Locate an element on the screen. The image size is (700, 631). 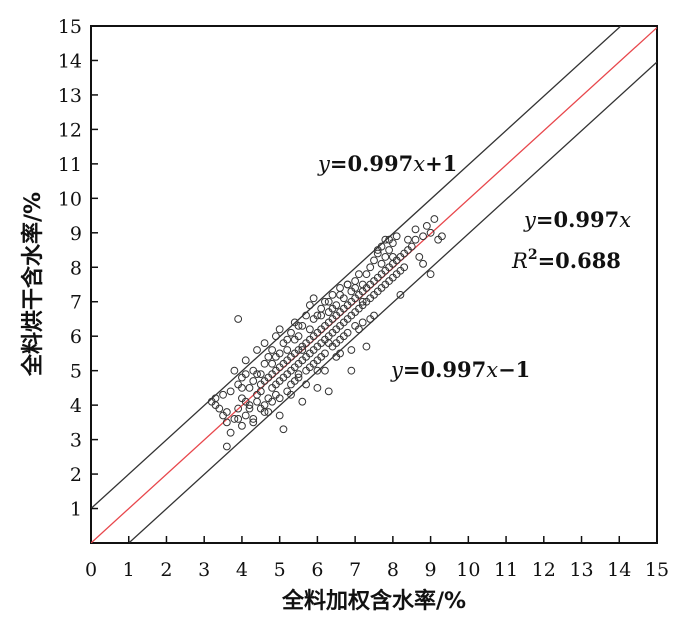
x-tick-label: 15 is located at coordinates (657, 570).